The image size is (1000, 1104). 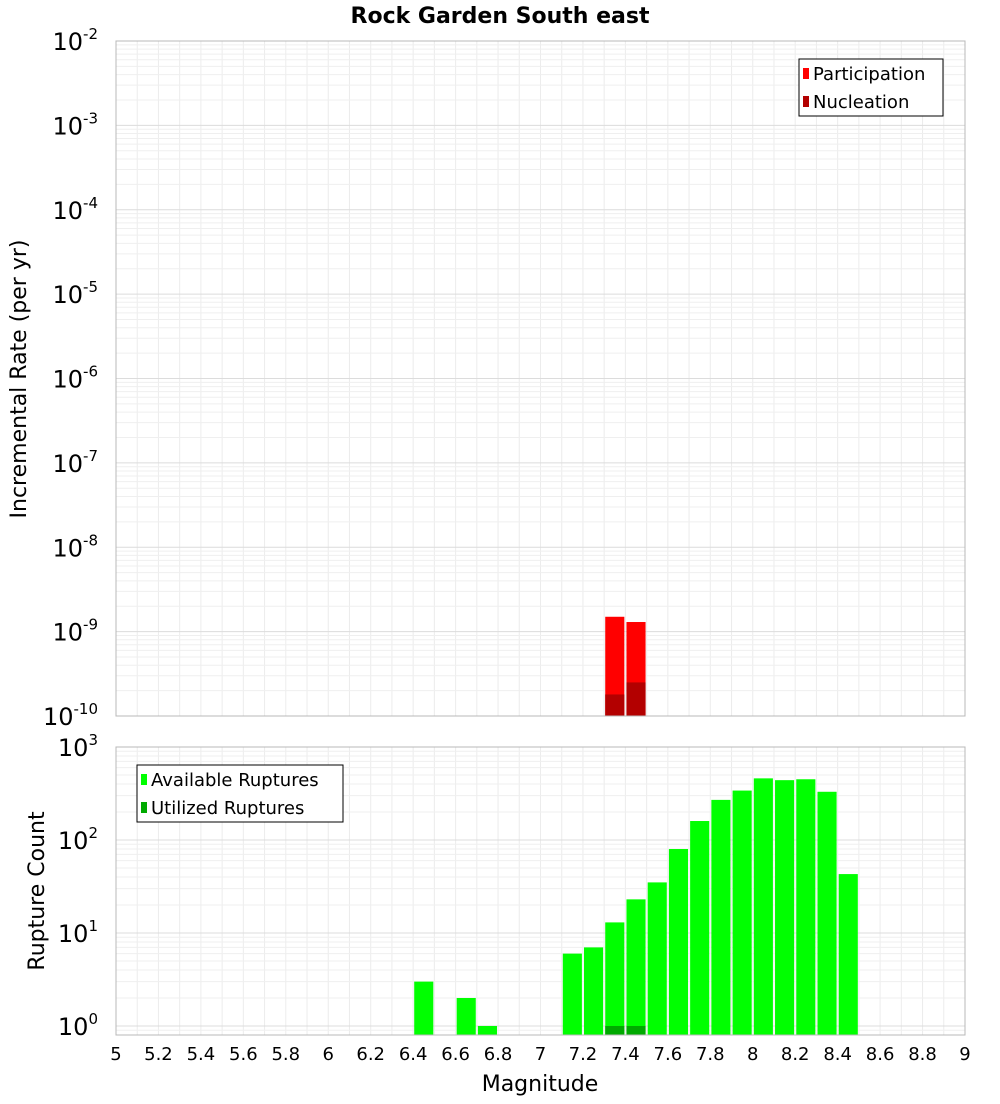 What do you see at coordinates (668, 1054) in the screenshot?
I see `x-tick-label: 7.6` at bounding box center [668, 1054].